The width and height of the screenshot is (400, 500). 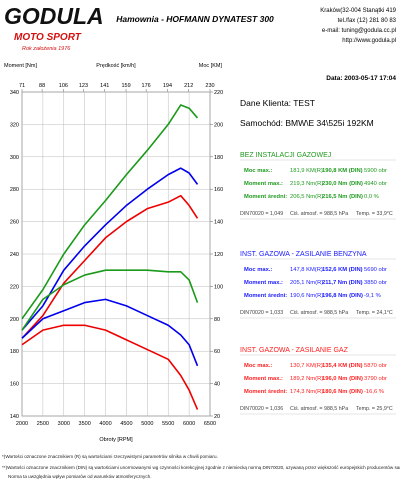 What do you see at coordinates (126, 424) in the screenshot?
I see `x-tick-label: 4500` at bounding box center [126, 424].